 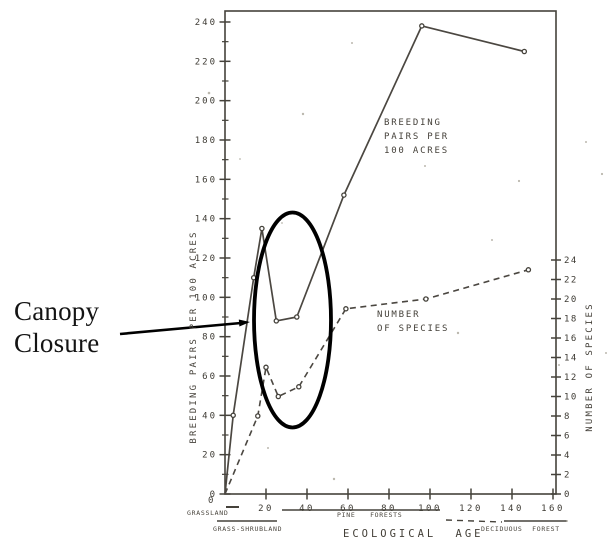 What do you see at coordinates (567, 476) in the screenshot?
I see `right-axis-tick-label: 2` at bounding box center [567, 476].